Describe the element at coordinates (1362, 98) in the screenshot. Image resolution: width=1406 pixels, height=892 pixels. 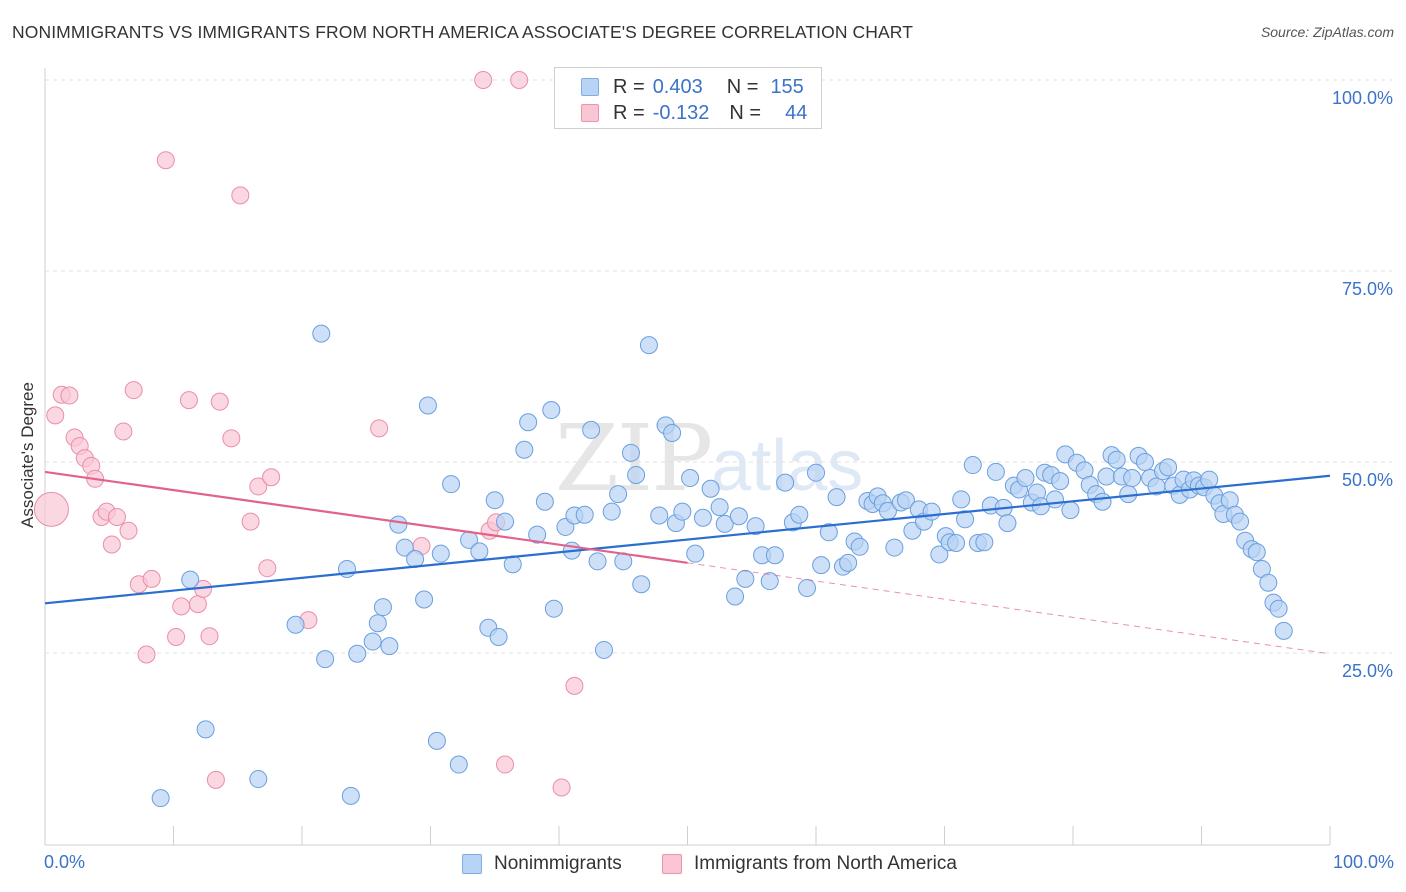
I see `y-tick-label: 100.0%` at that location.